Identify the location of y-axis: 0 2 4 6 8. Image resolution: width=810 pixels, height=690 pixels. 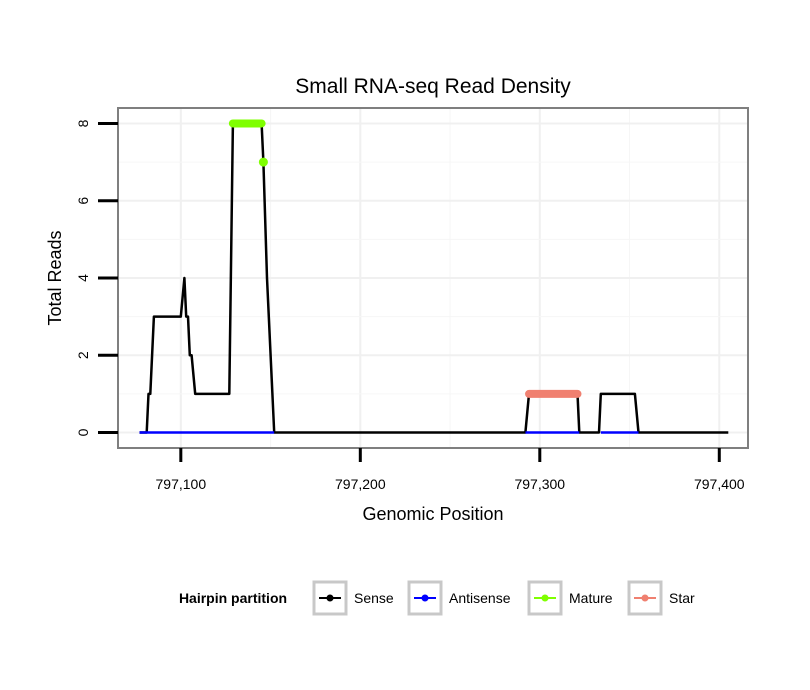
(96, 277).